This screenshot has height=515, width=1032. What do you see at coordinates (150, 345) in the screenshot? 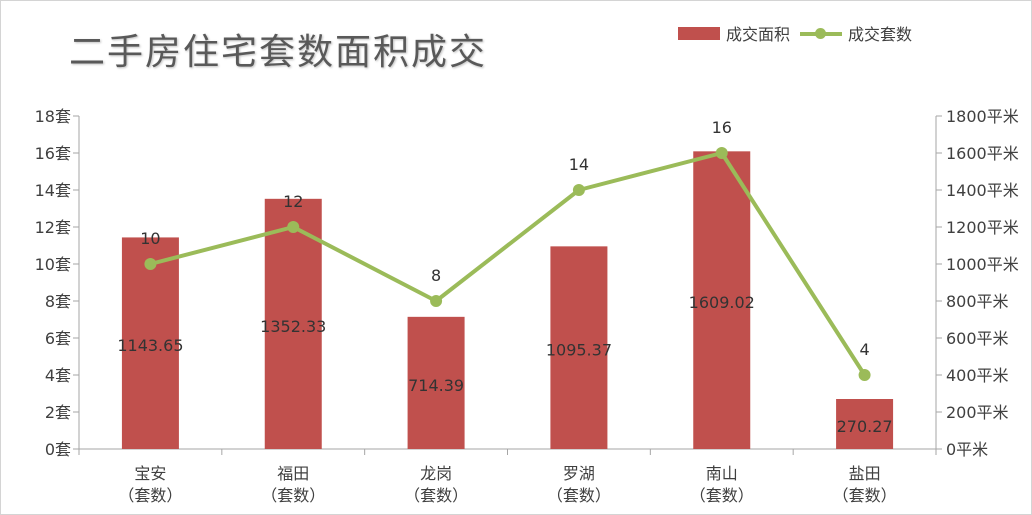
I see `bar-data-label: 1143.65` at bounding box center [150, 345].